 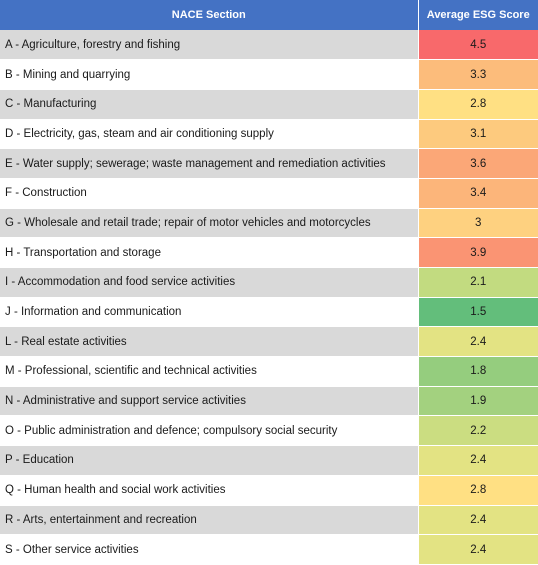 I want to click on table-row: J - Information and communication 1.5, so click(x=269, y=312).